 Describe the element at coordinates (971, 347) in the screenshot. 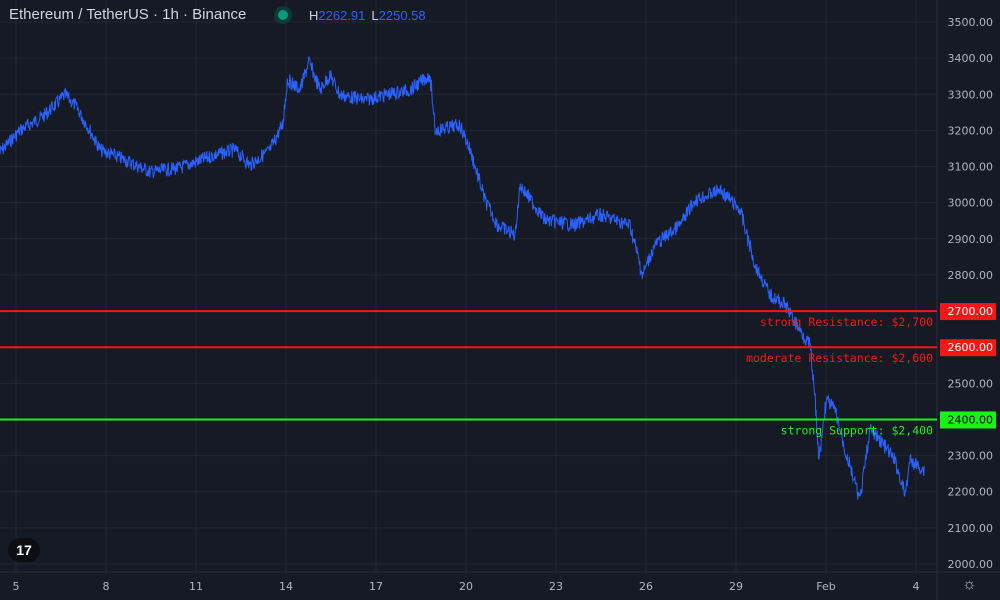

I see `level-axis-label: 2600.00` at that location.